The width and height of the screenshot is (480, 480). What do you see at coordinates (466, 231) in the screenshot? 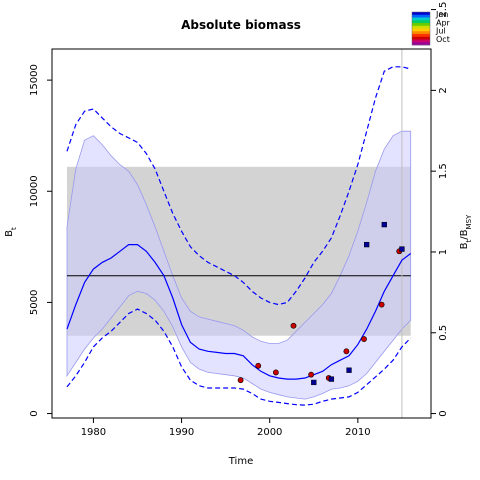
I see `y2-axis-title: Bt/BMSY` at bounding box center [466, 231].